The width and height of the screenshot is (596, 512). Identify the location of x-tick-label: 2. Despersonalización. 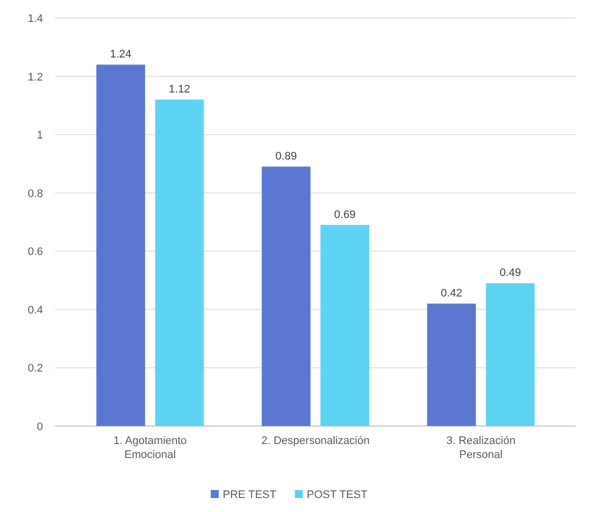
(315, 441).